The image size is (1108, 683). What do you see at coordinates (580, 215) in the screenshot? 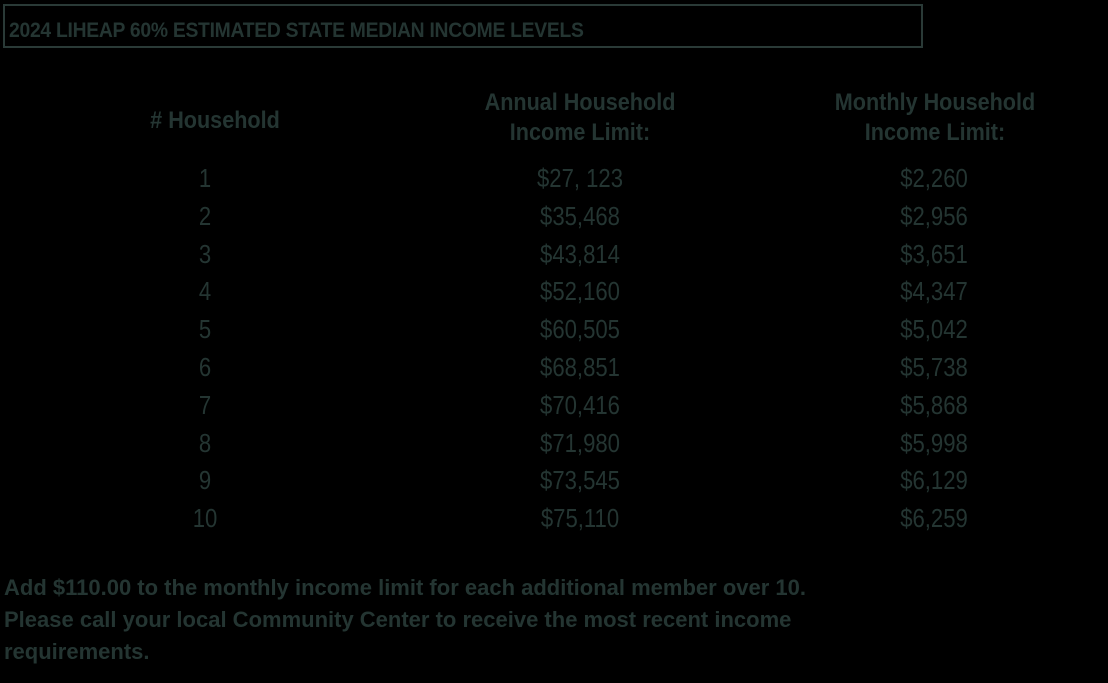
I see `annual-limit-cell: $35,468` at bounding box center [580, 215].